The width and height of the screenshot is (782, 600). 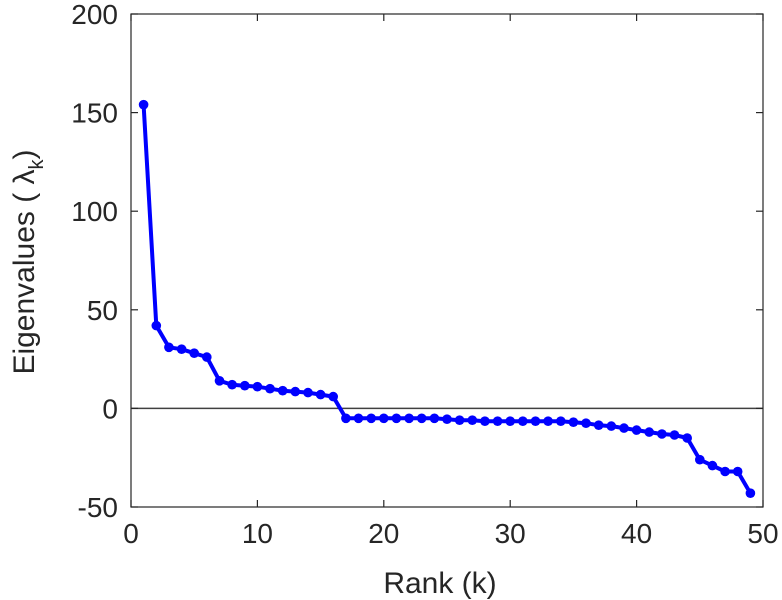 What do you see at coordinates (102, 310) in the screenshot?
I see `y-tick-label: 50` at bounding box center [102, 310].